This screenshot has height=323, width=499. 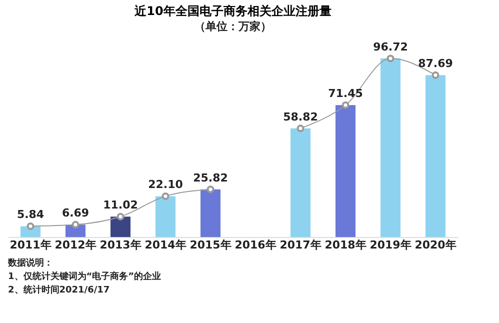 I want to click on x-tick-label: 2015年, so click(x=211, y=245).